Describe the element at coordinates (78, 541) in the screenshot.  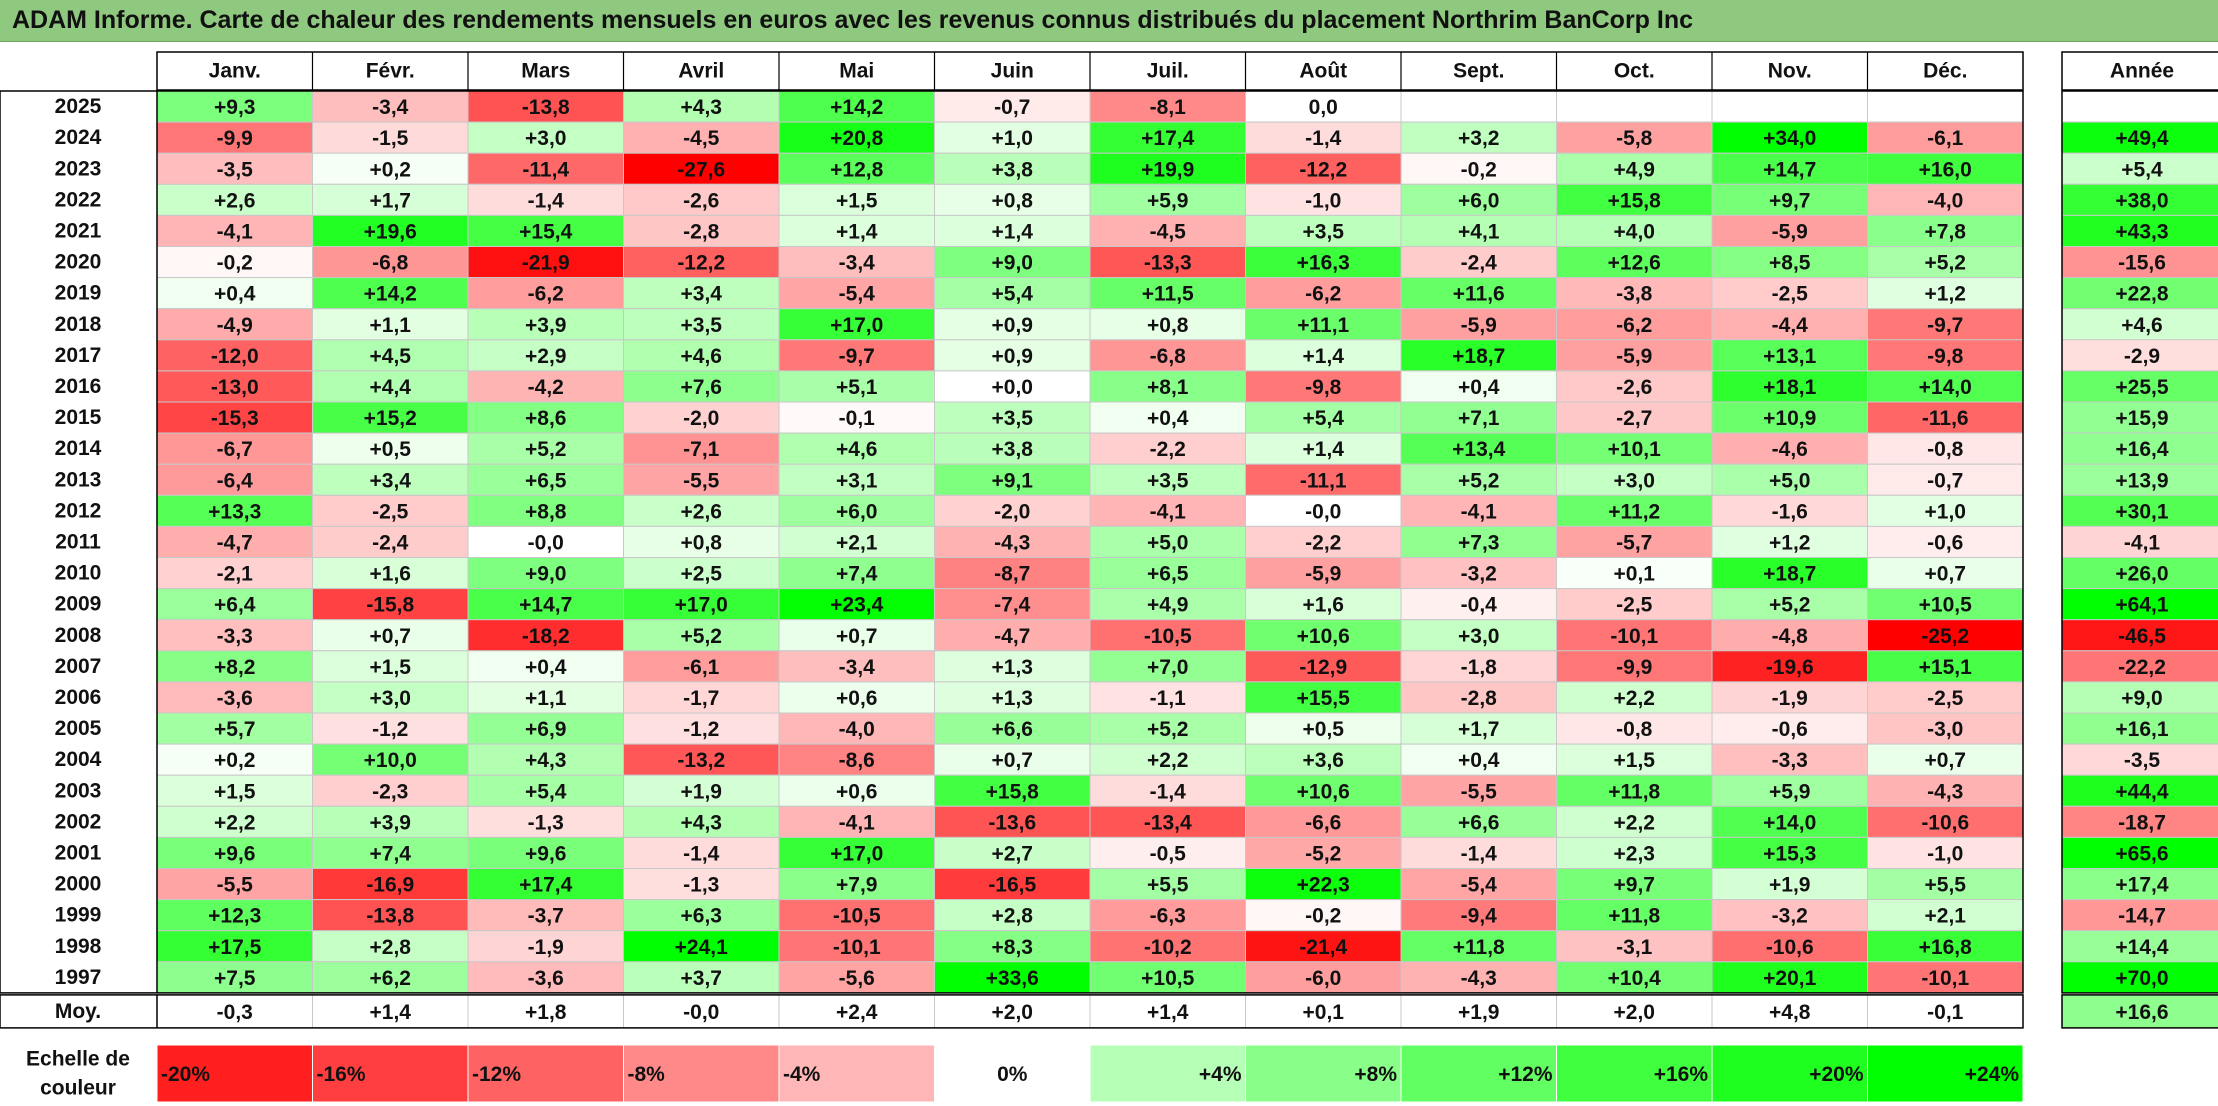
I see `year-label: 2011` at that location.